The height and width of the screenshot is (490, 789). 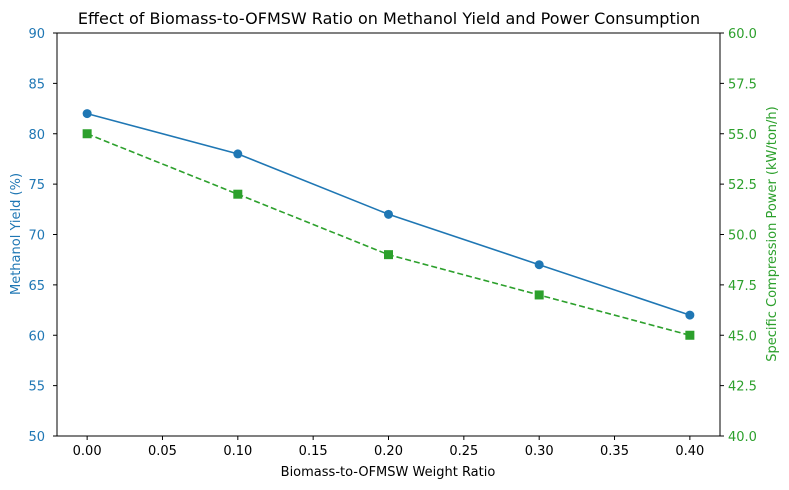 I want to click on left-y-tick-label: 90, so click(x=36, y=34).